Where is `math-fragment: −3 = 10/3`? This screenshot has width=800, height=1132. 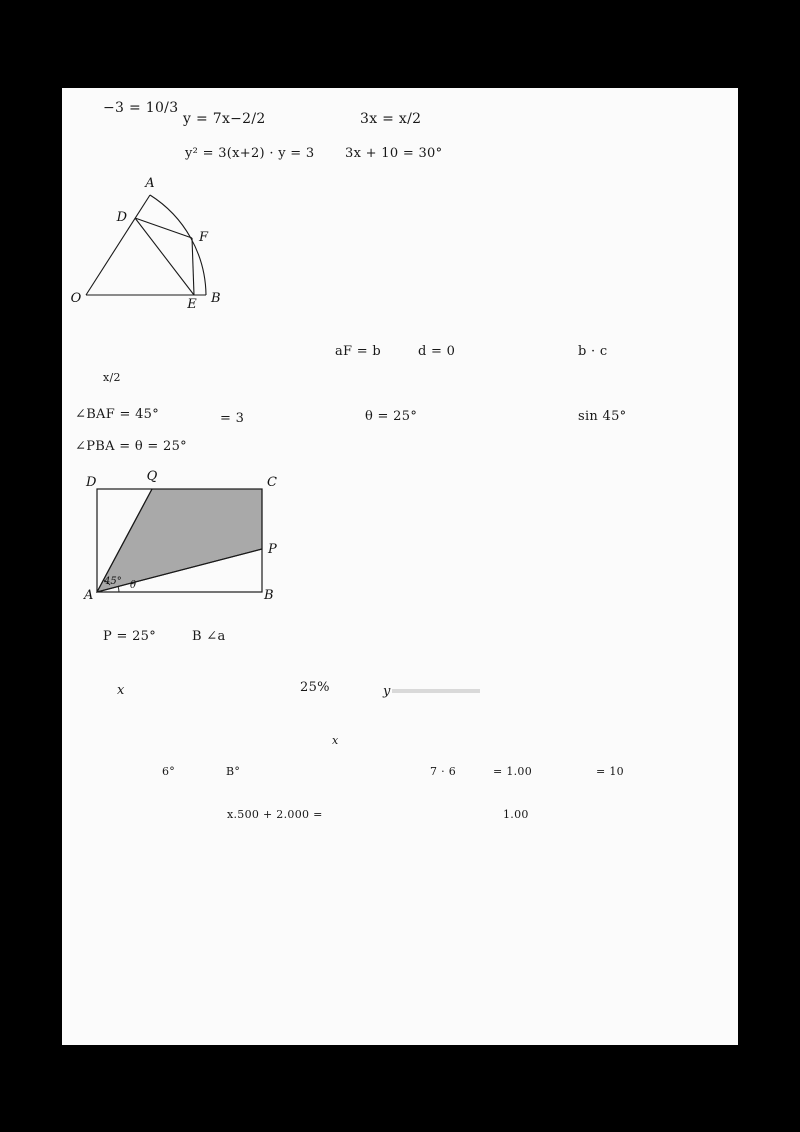
math-fragment: −3 = 10/3 is located at coordinates (141, 108).